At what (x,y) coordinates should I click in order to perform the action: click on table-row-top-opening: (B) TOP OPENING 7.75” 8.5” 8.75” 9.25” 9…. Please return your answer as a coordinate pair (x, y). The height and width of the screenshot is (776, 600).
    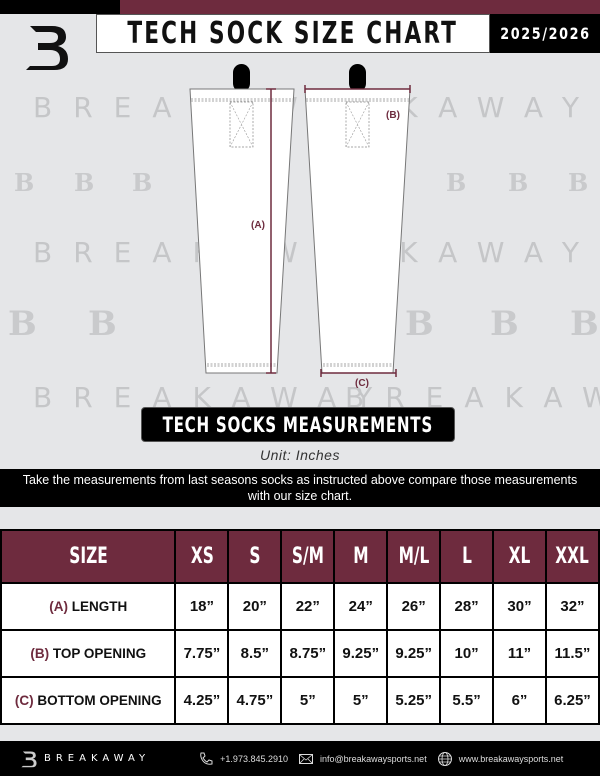
    Looking at the image, I should click on (300, 653).